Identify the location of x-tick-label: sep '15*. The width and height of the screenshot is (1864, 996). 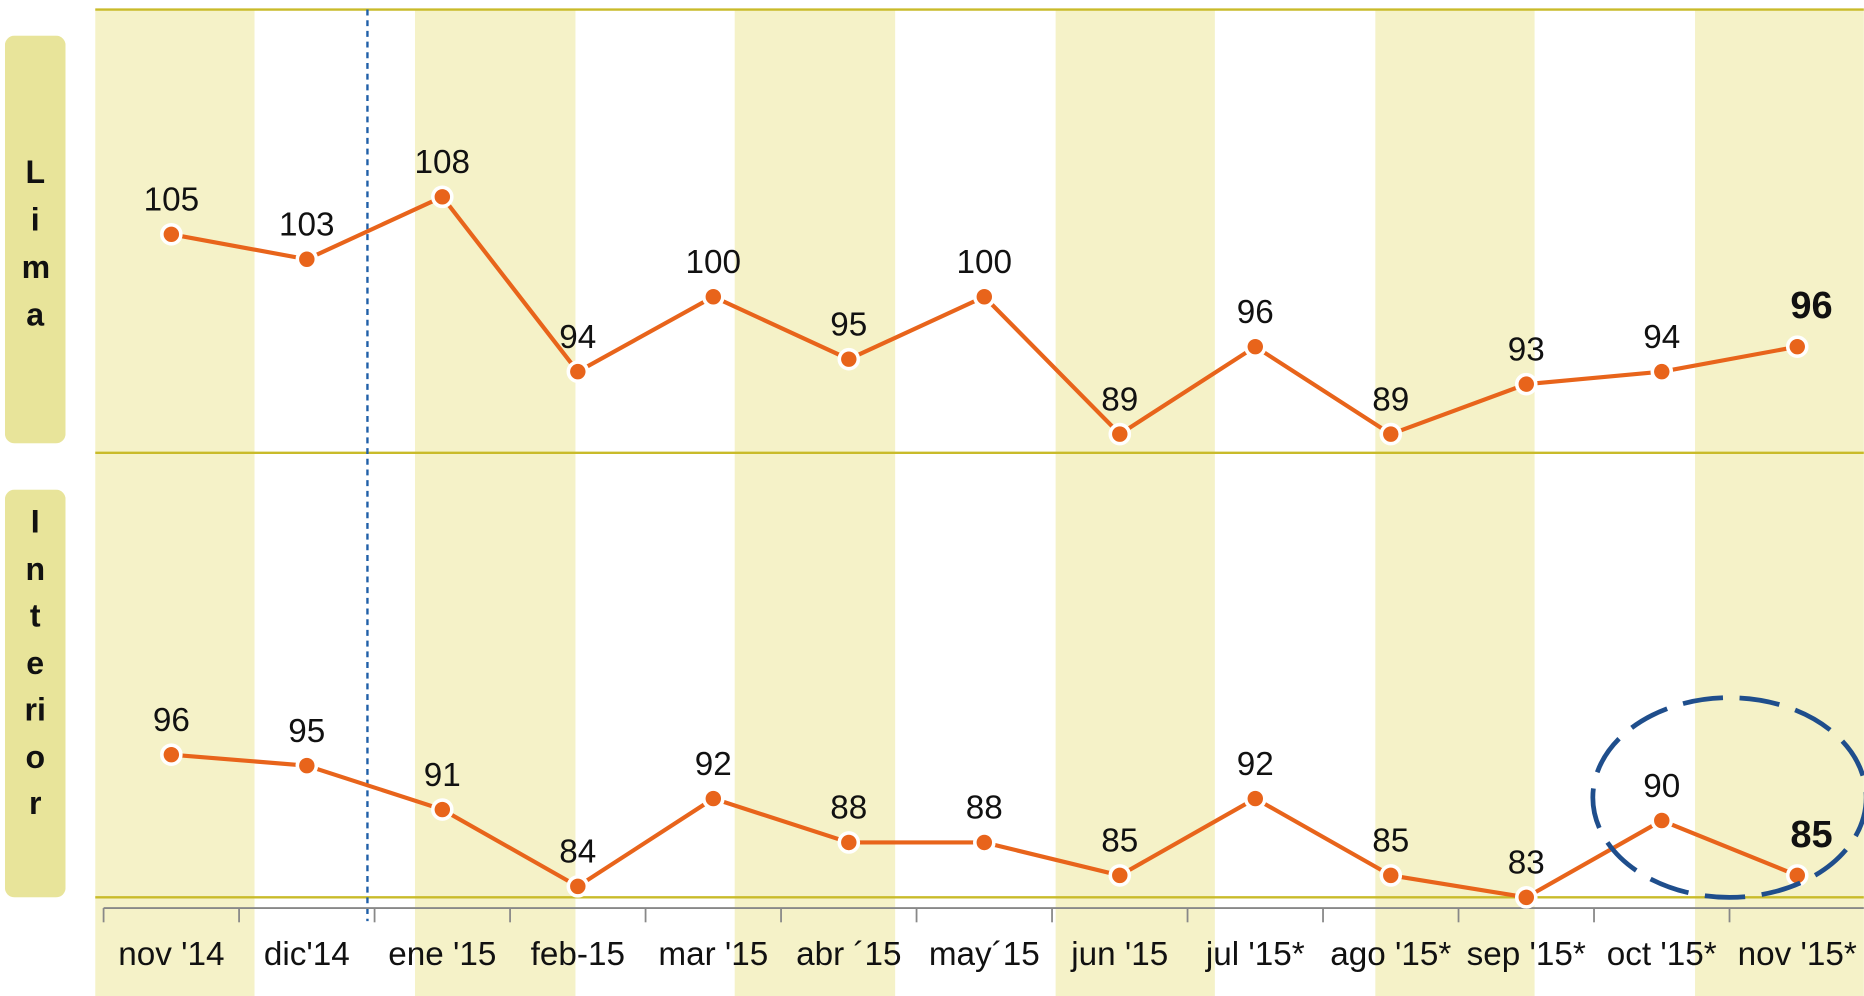
(1526, 954).